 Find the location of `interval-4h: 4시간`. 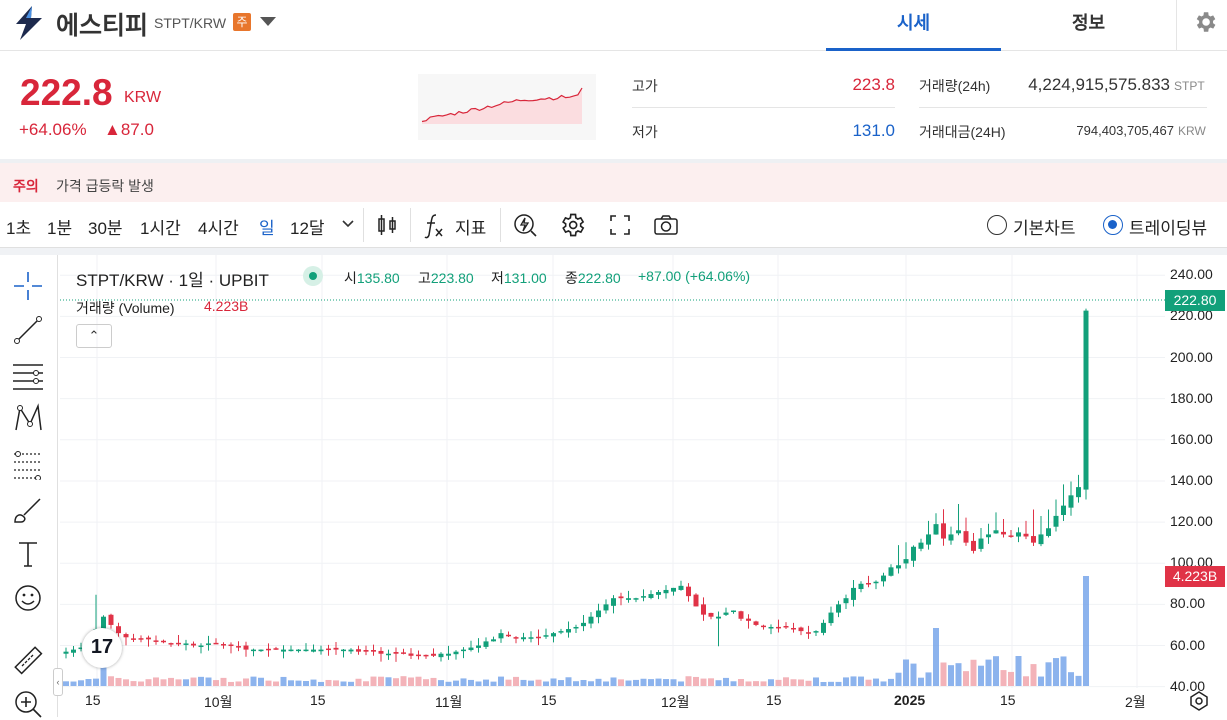

interval-4h: 4시간 is located at coordinates (218, 228).